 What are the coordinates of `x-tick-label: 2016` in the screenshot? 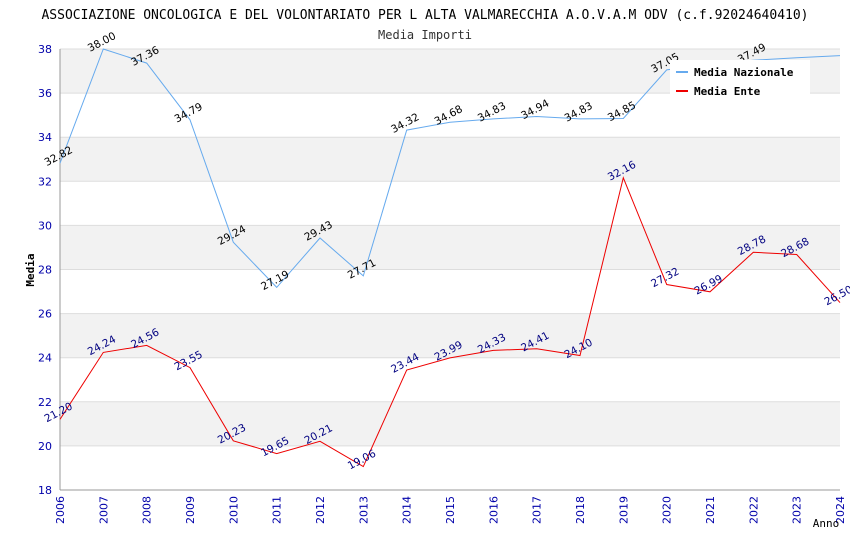 It's located at (493, 510).